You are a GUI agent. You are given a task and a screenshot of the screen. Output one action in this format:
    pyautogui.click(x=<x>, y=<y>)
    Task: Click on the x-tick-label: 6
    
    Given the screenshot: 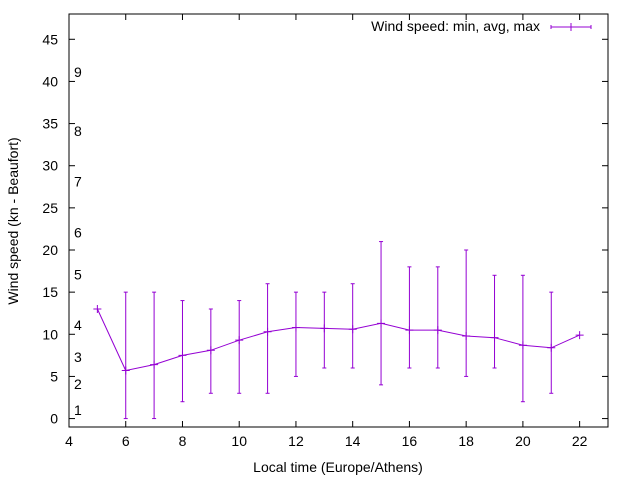 What is the action you would take?
    pyautogui.click(x=126, y=441)
    